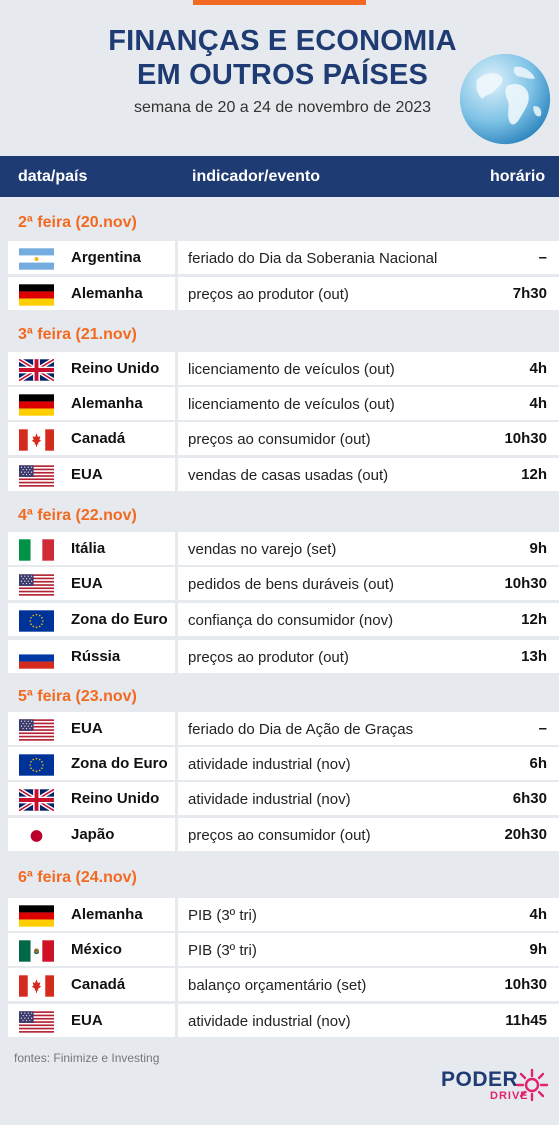  I want to click on table-row: Itália vendas no varejo (set) 9h, so click(283, 548).